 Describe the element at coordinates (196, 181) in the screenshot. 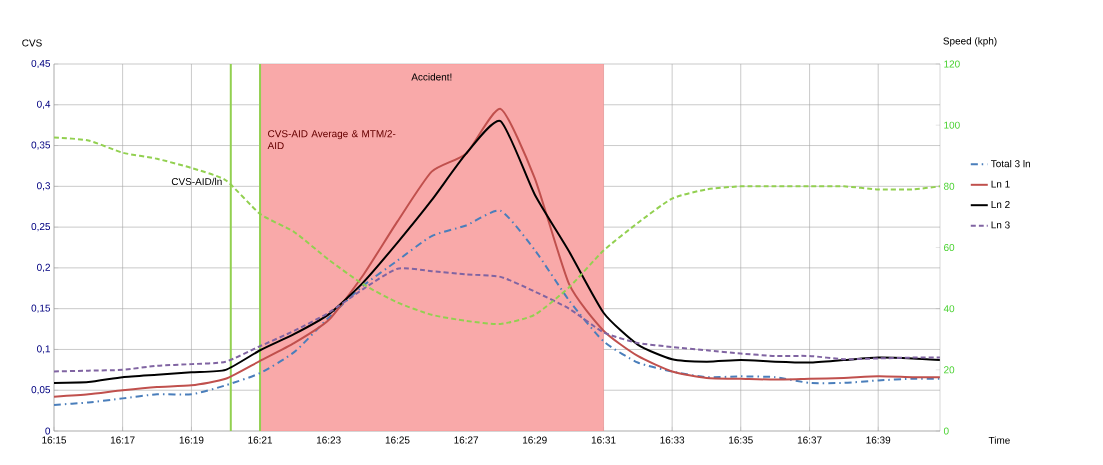

I see `ref-line-label: CVS-AID/ln` at that location.